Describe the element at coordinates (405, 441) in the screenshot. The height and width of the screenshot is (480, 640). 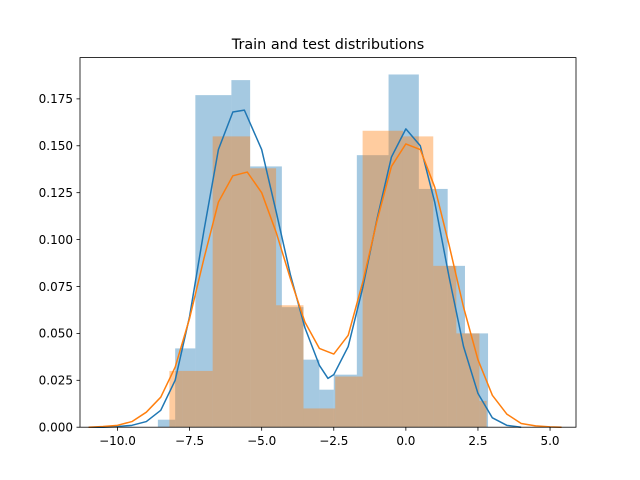
I see `x-tick-label: 0.0` at that location.